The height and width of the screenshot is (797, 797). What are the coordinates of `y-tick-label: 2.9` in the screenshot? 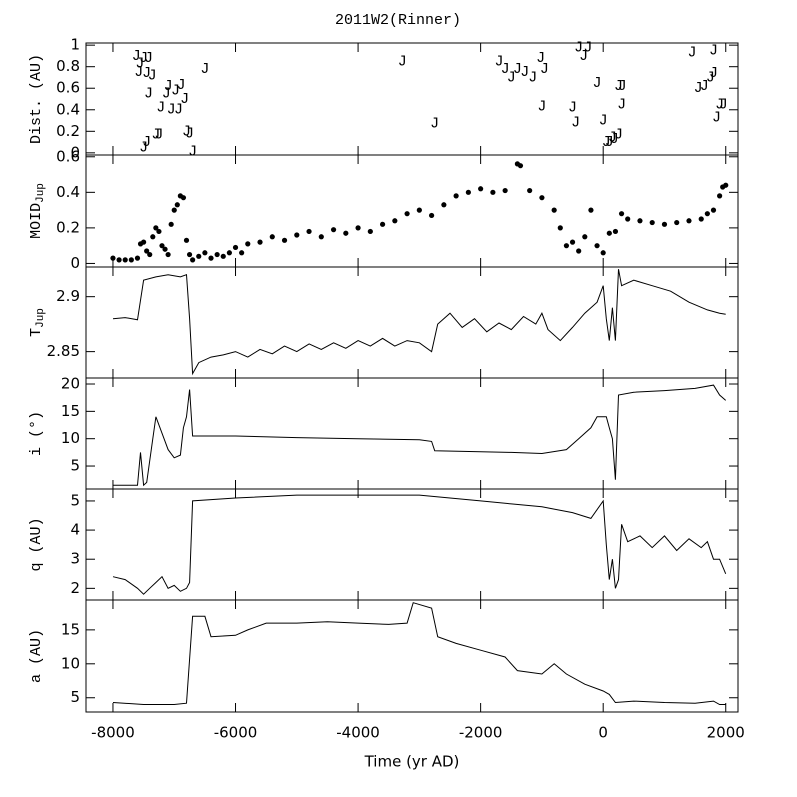 It's located at (68, 296).